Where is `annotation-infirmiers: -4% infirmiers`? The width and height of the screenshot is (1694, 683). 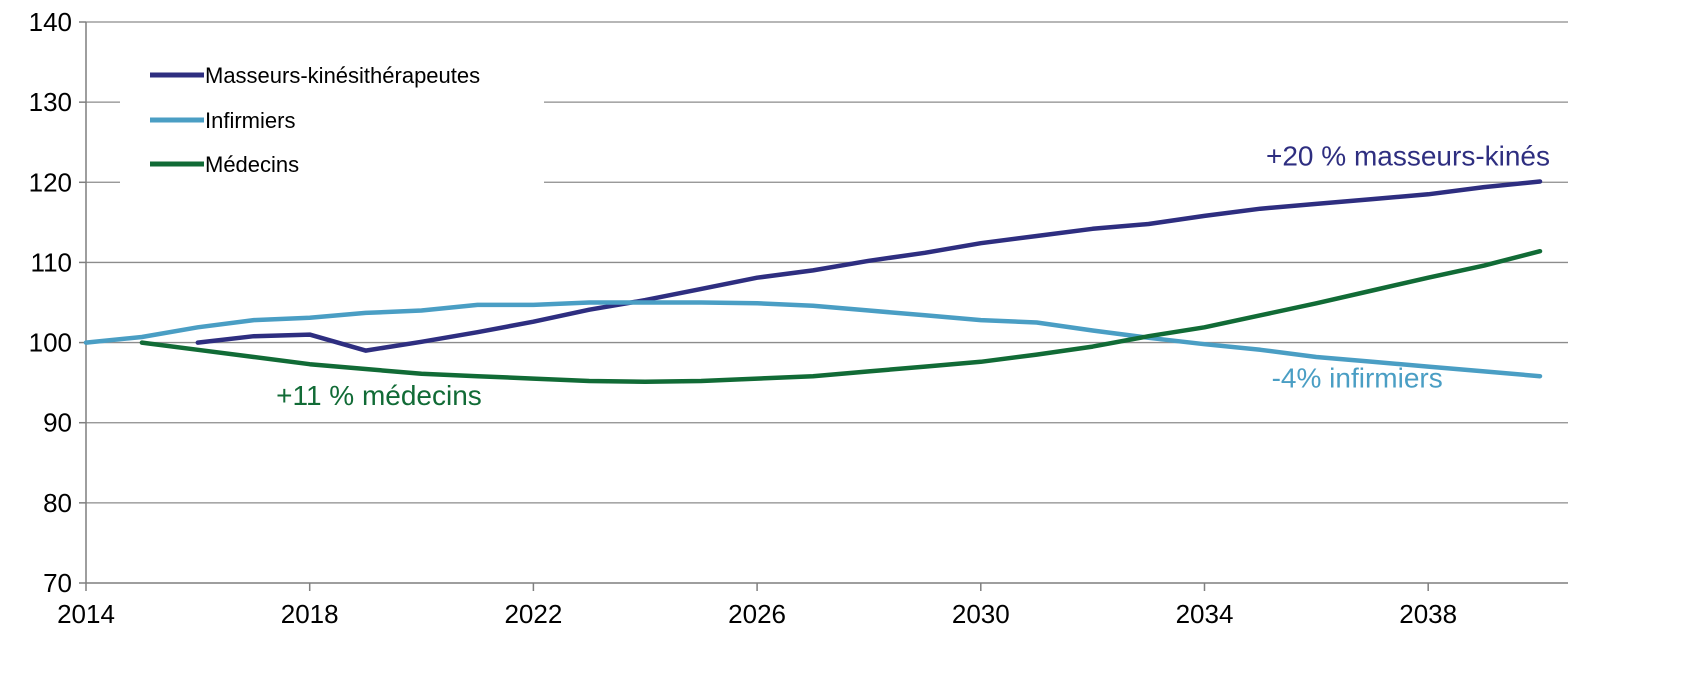 annotation-infirmiers: -4% infirmiers is located at coordinates (1357, 378).